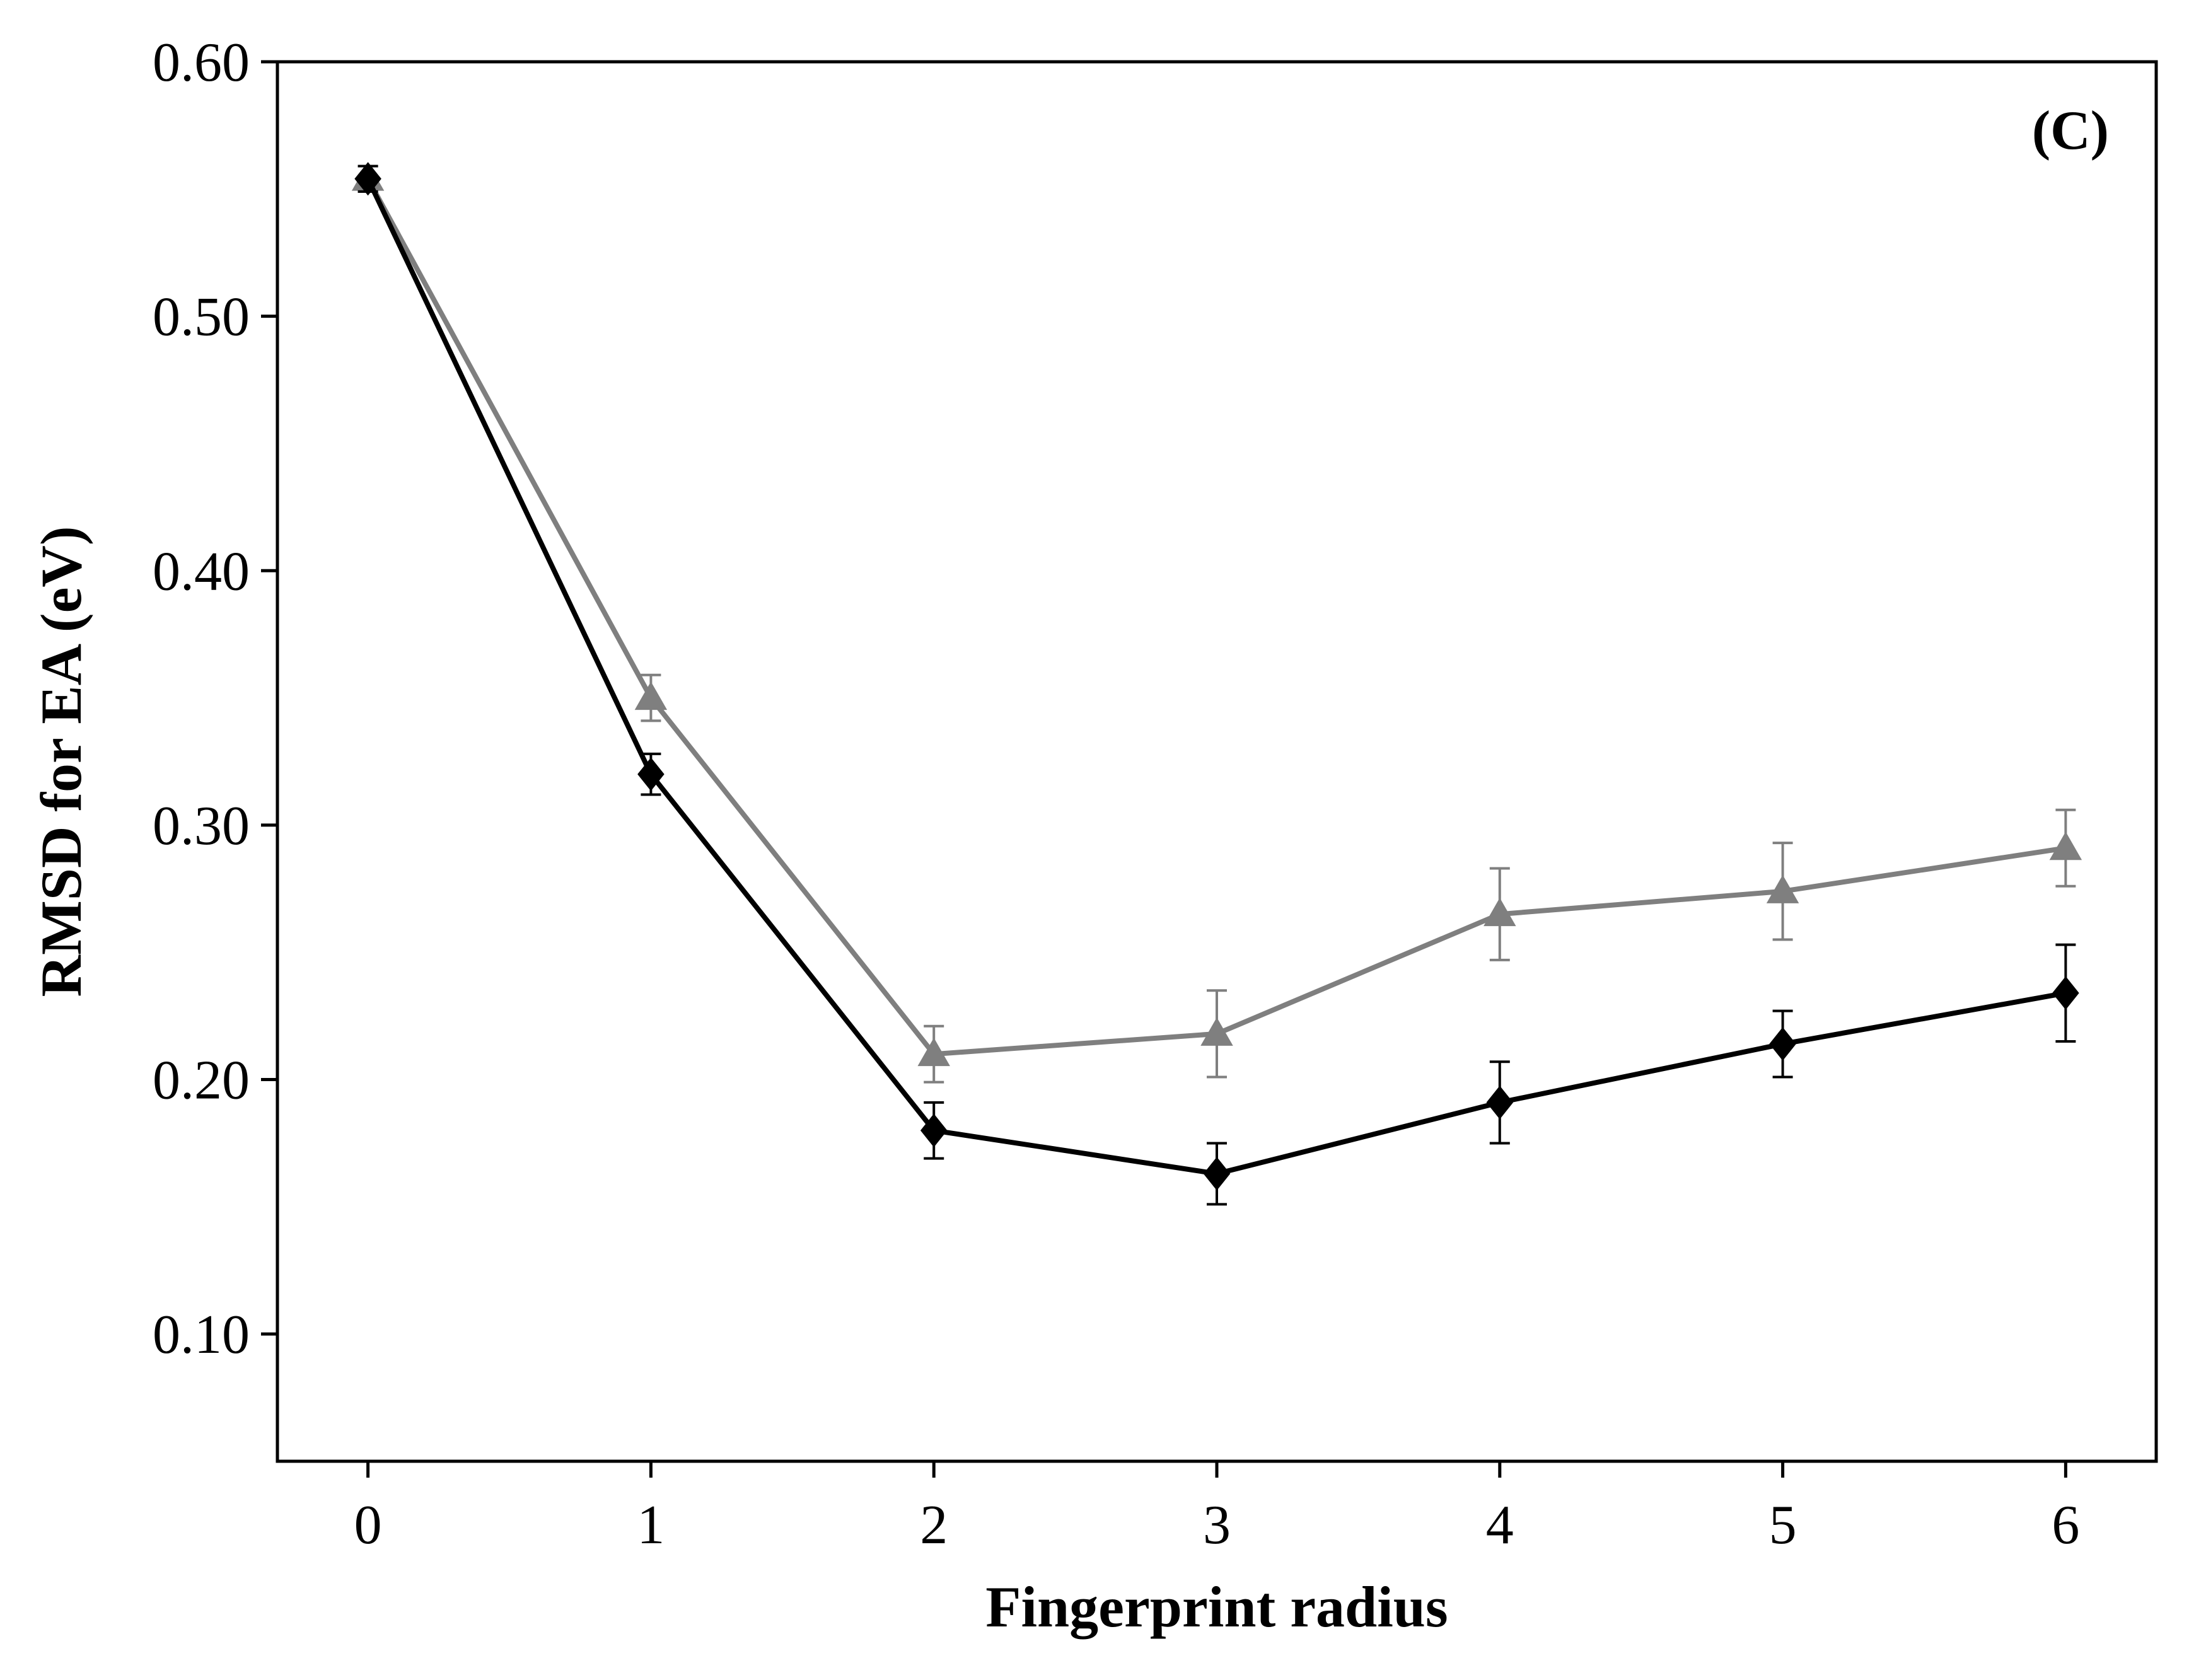  What do you see at coordinates (201, 826) in the screenshot?
I see `y-tick-label: 0.30` at bounding box center [201, 826].